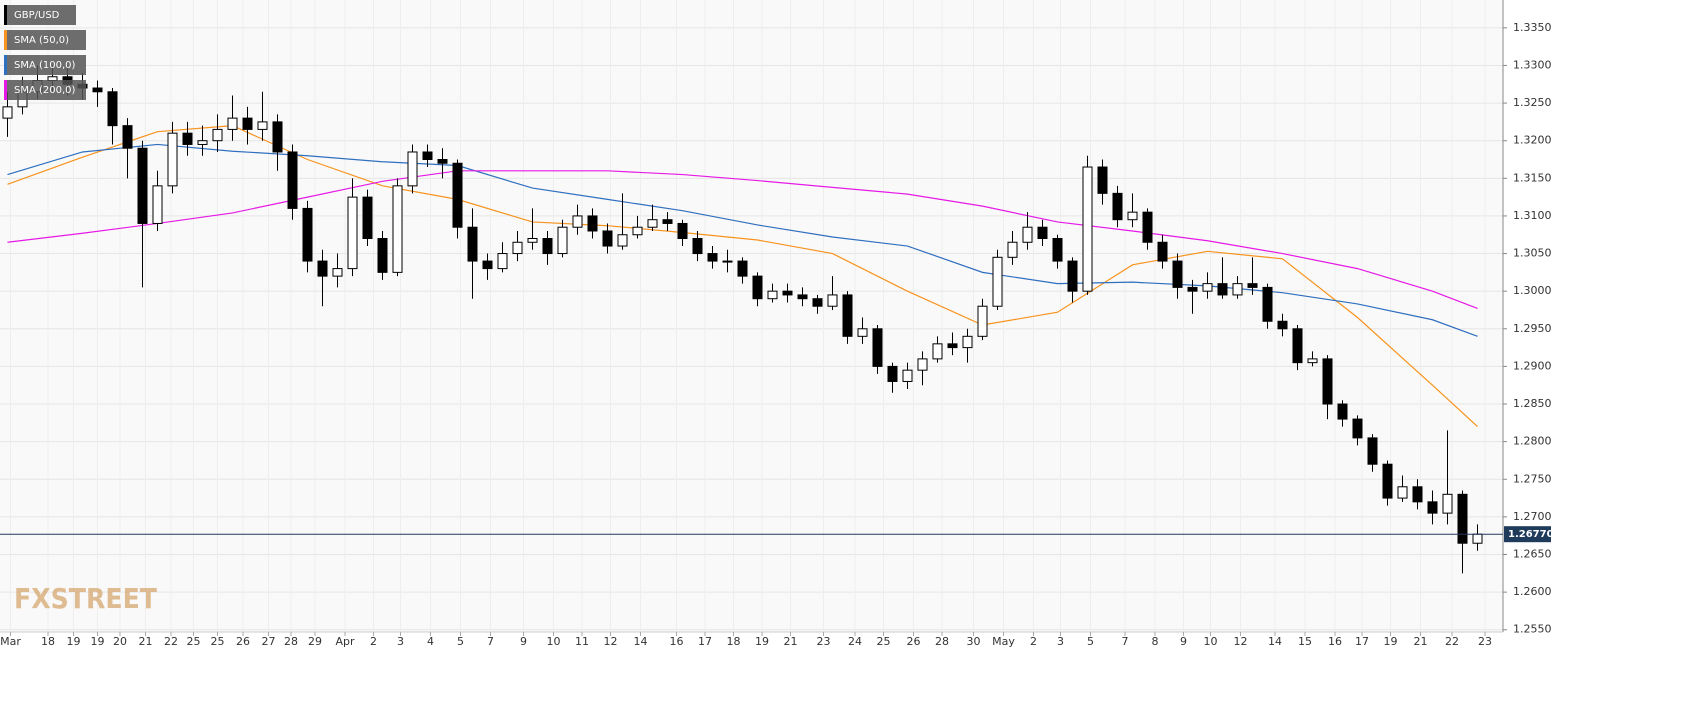 The height and width of the screenshot is (716, 1707). What do you see at coordinates (1060, 641) in the screenshot?
I see `x-tick-label: 3` at bounding box center [1060, 641].